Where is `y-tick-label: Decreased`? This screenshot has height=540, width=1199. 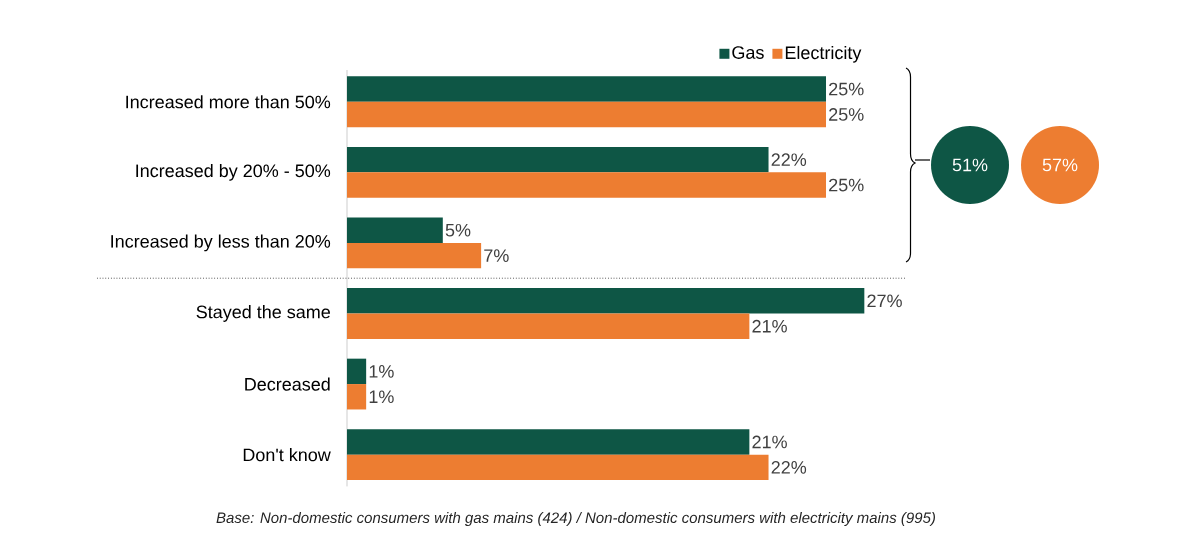 y-tick-label: Decreased is located at coordinates (287, 384).